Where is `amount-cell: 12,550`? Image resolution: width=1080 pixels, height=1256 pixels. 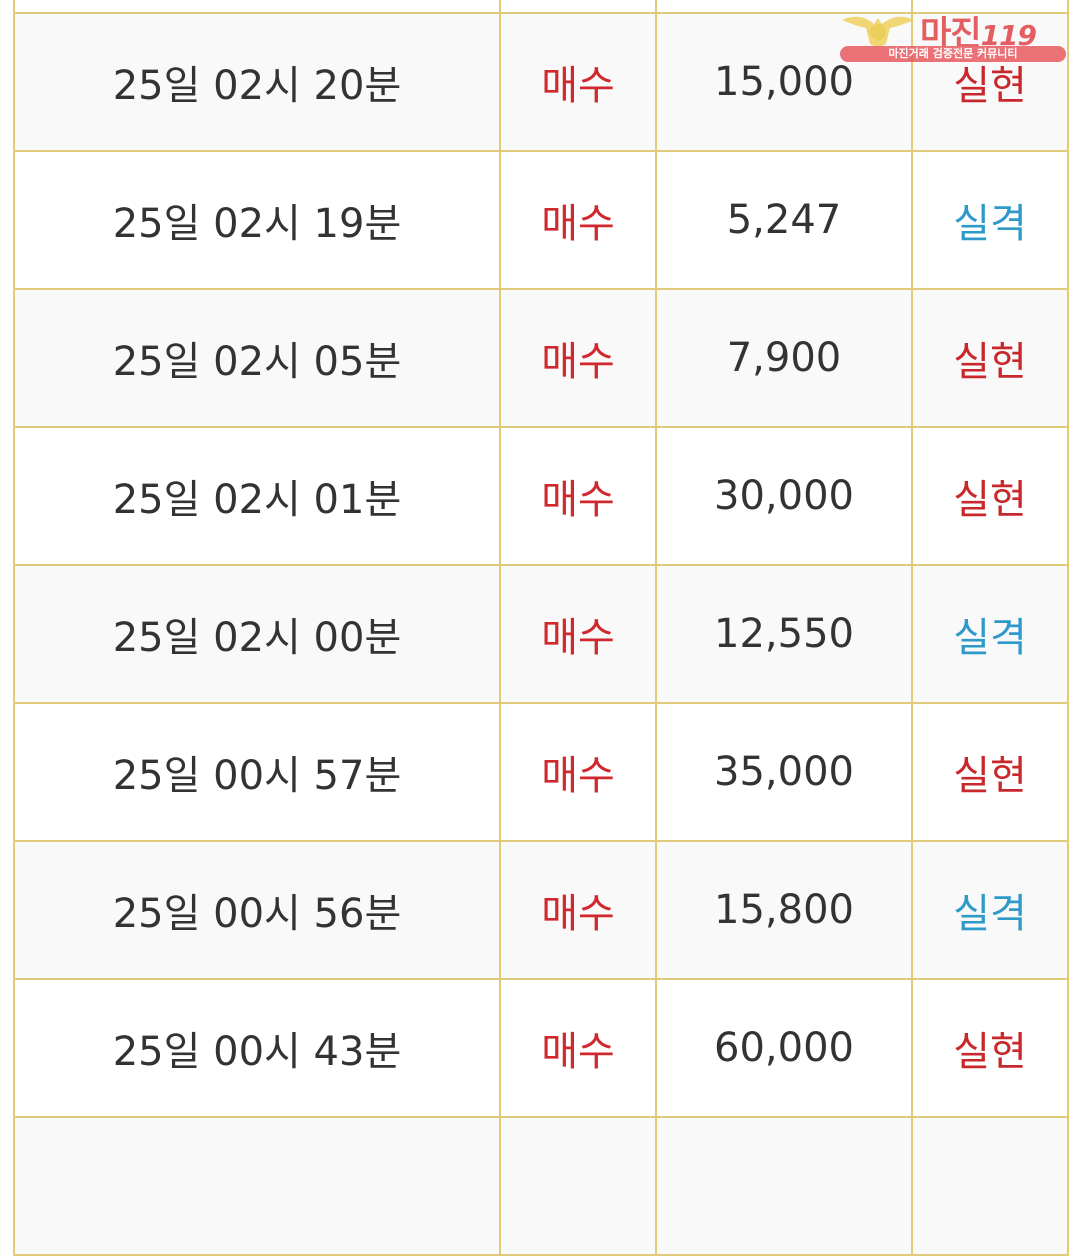 amount-cell: 12,550 is located at coordinates (784, 634).